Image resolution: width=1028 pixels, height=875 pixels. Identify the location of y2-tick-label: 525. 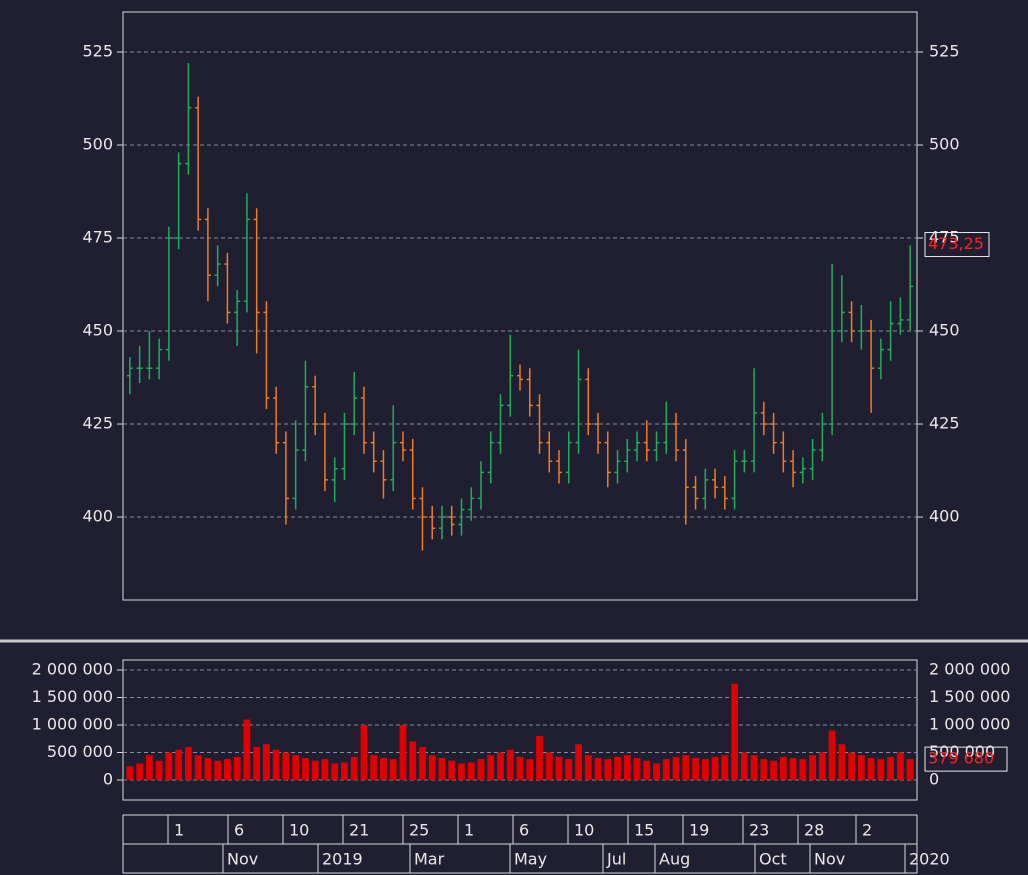
(944, 50).